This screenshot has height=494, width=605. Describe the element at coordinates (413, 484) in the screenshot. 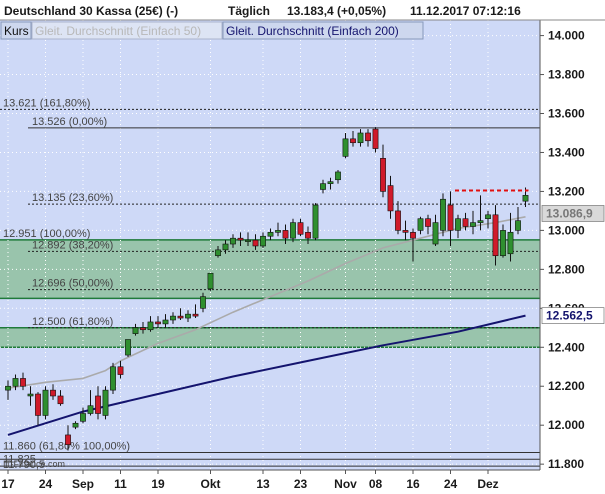

I see `x-tick-label: 16` at that location.